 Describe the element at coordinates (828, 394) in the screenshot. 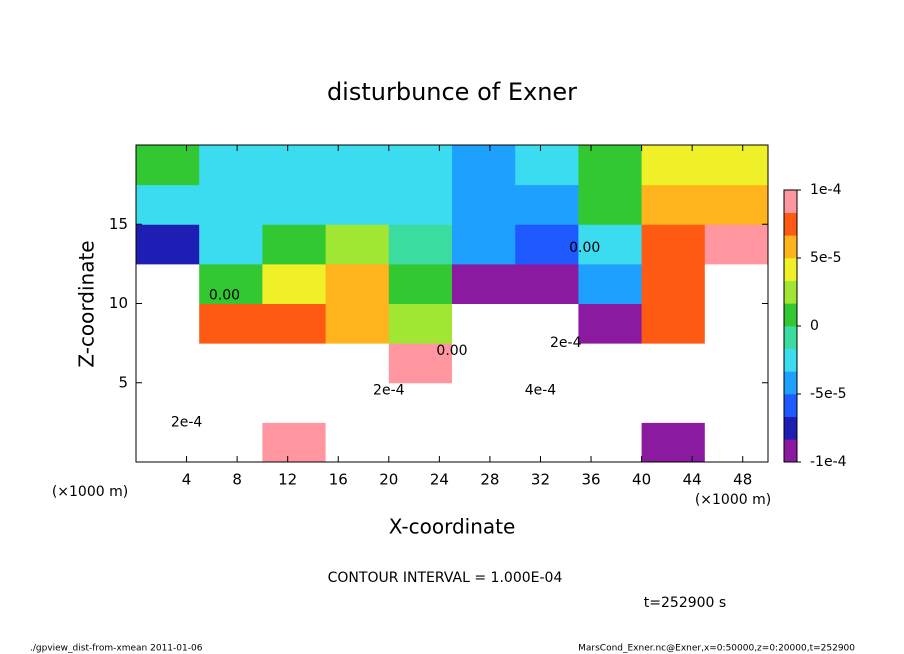

I see `colorbar-tick-label: -5e-5` at that location.